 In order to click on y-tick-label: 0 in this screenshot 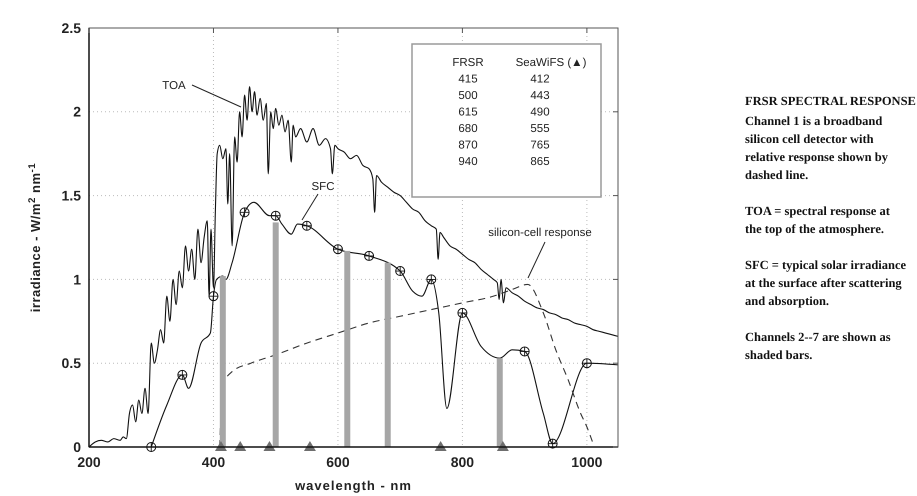, I will do `click(77, 446)`.